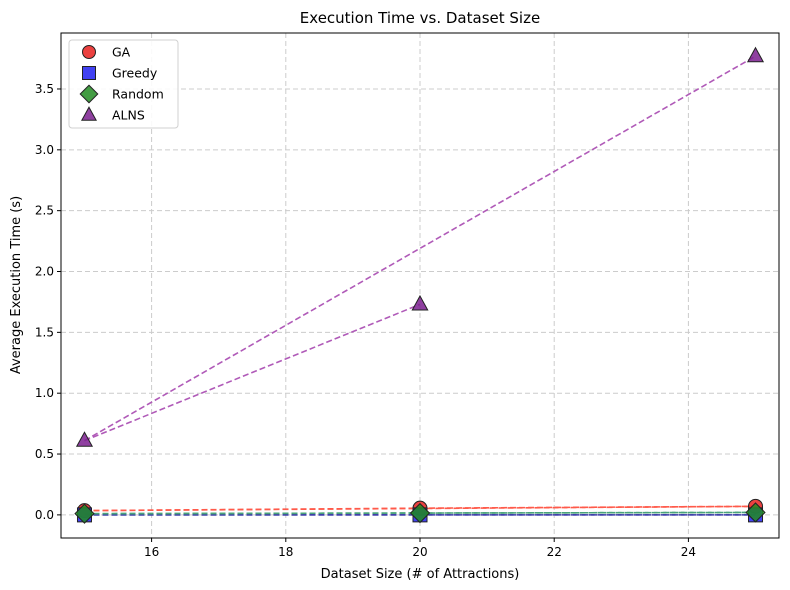 The image size is (790, 590). Describe the element at coordinates (121, 52) in the screenshot. I see `legend-label-ga: GA` at that location.